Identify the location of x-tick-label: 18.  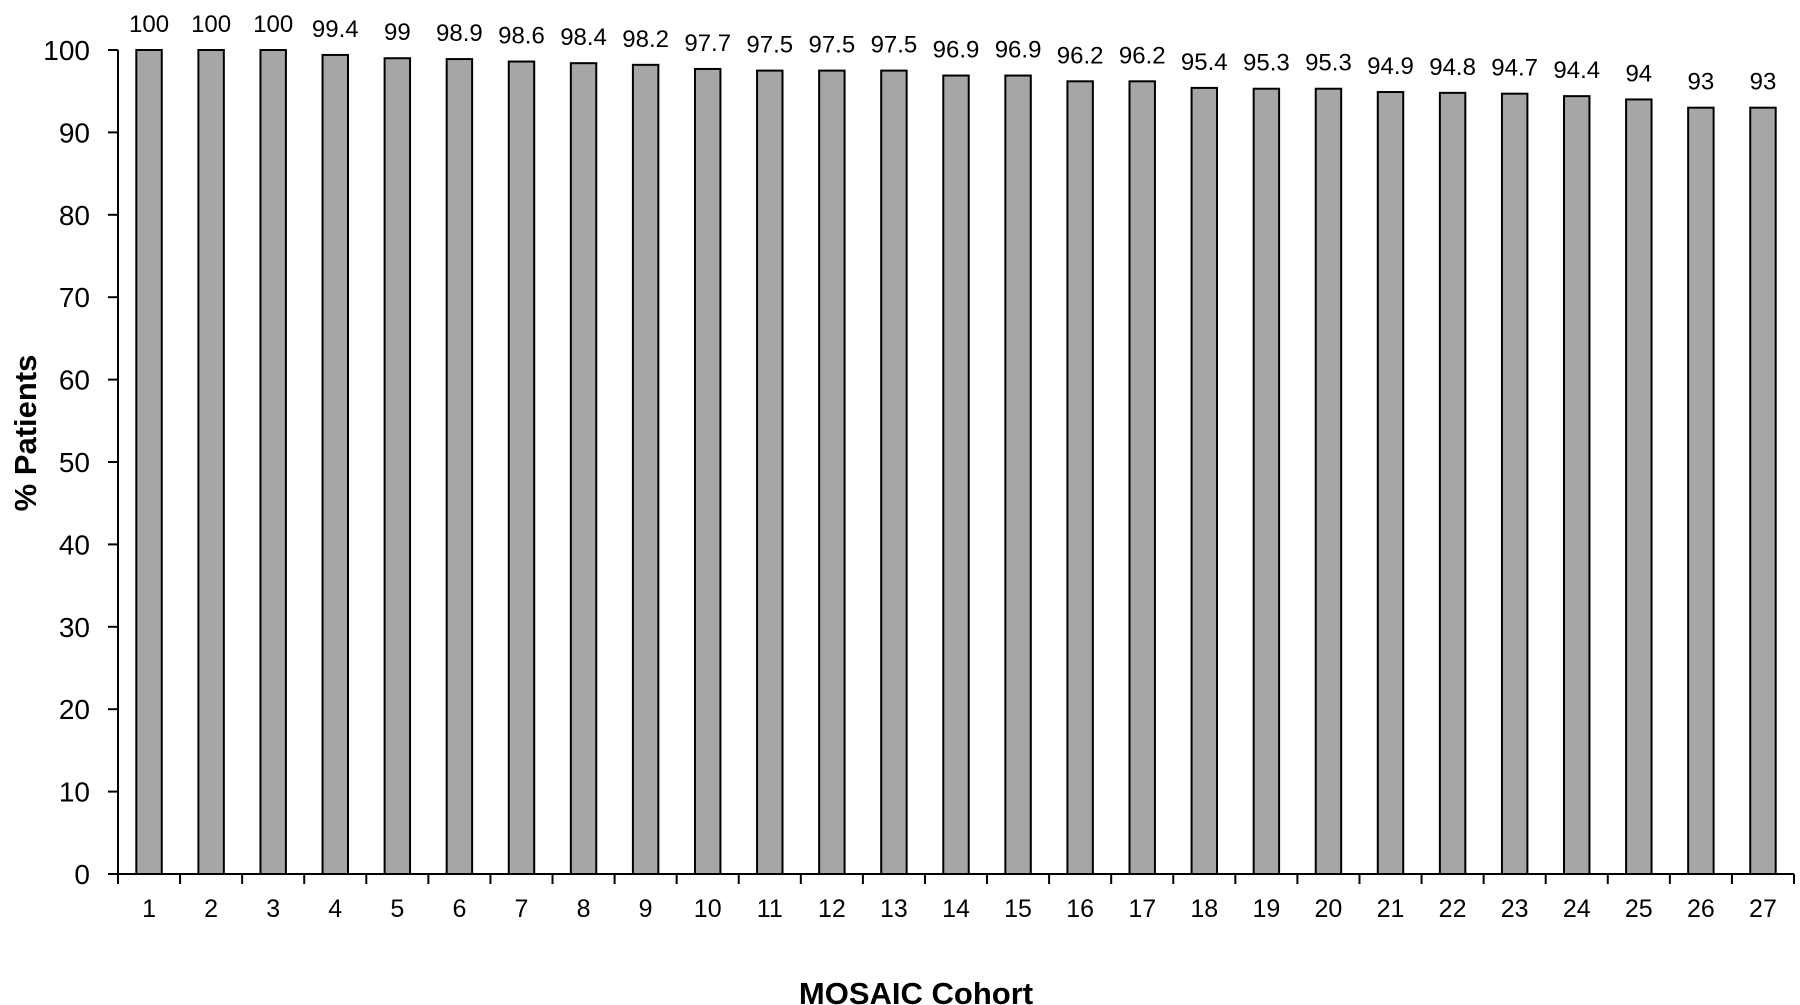
(1204, 909).